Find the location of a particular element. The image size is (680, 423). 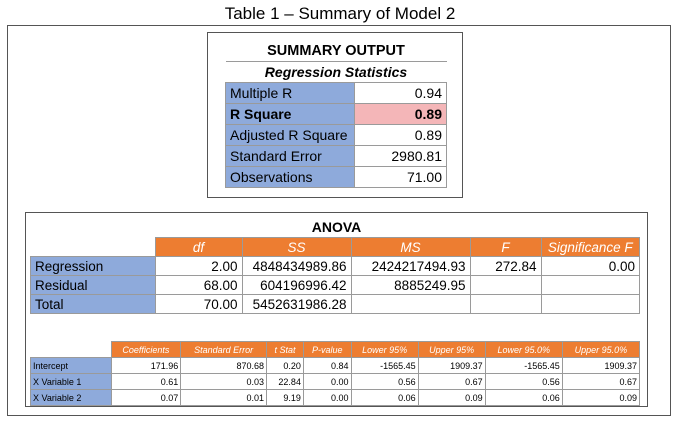

cell: 0.07 is located at coordinates (146, 397).